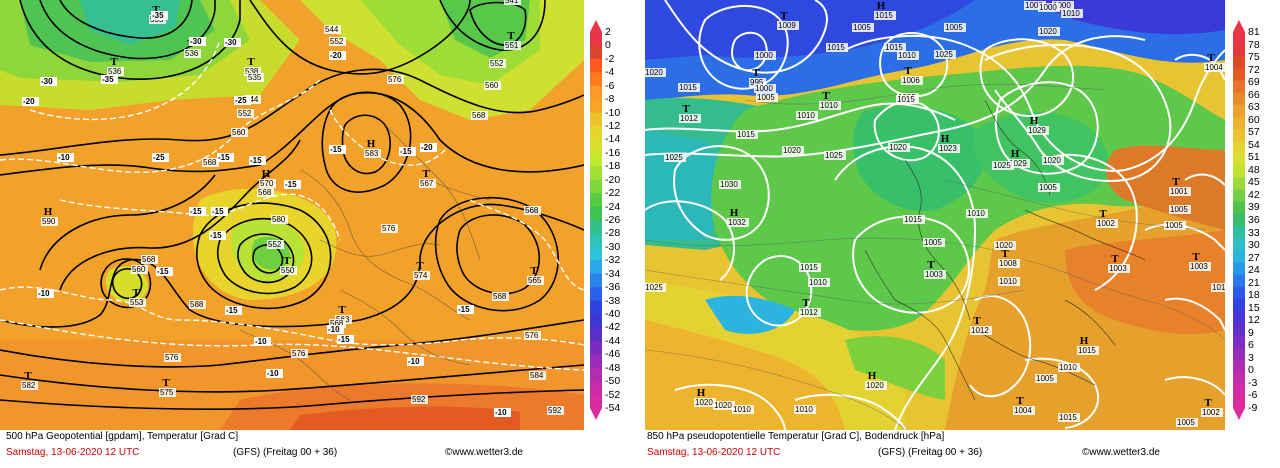  Describe the element at coordinates (73, 452) in the screenshot. I see `caption-500hpa-datetime: Samstag, 13-06-2020 12 UTC` at that location.